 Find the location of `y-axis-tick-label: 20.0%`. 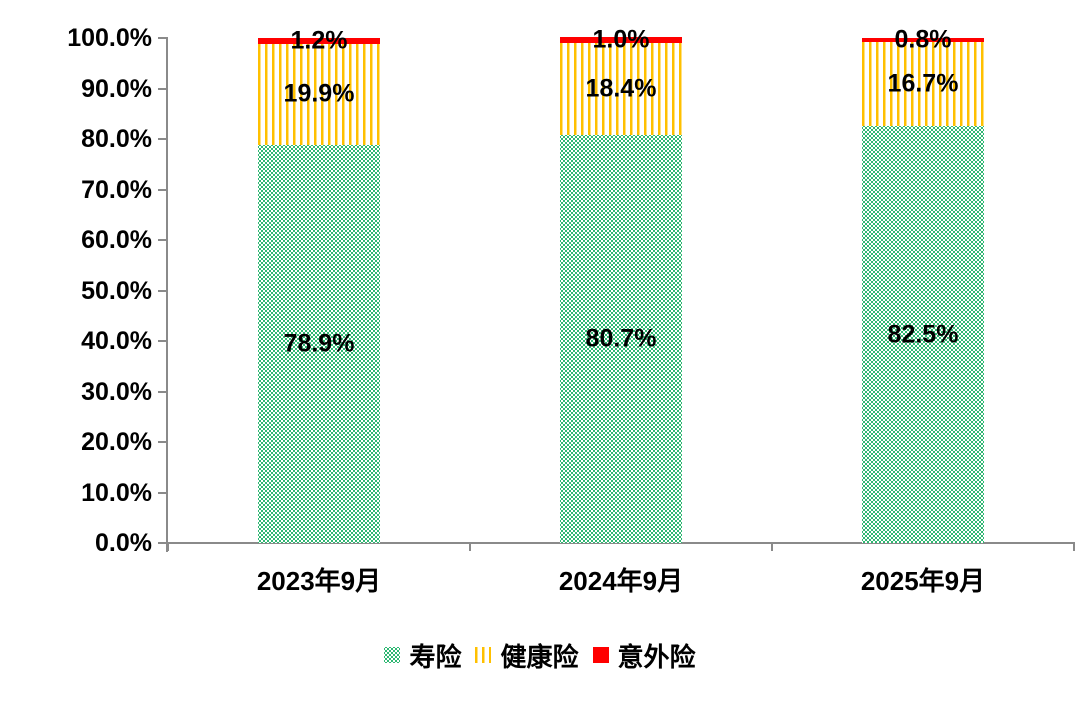

y-axis-tick-label: 20.0% is located at coordinates (116, 442).